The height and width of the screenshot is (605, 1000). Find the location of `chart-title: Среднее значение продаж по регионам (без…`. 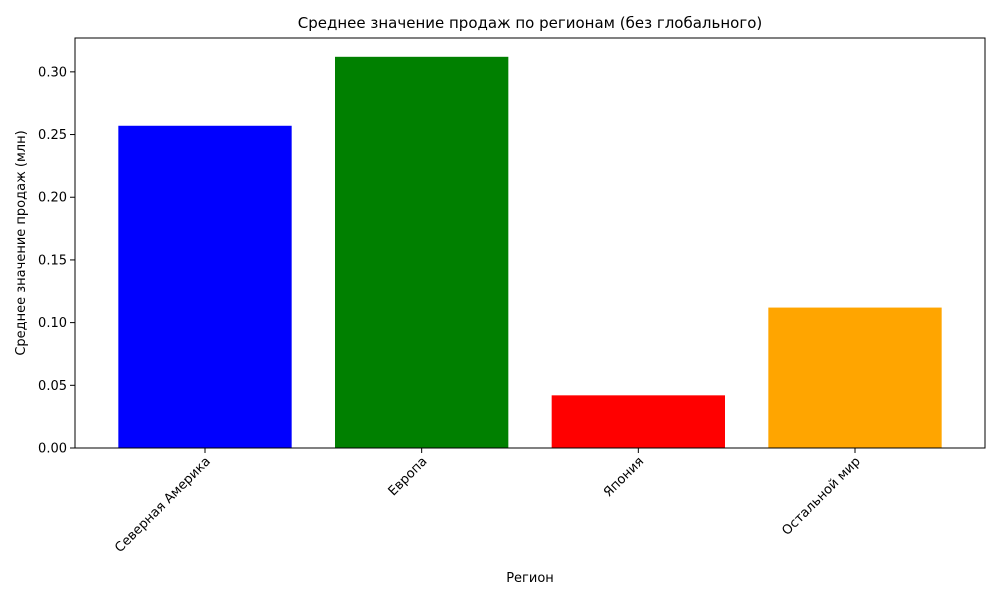

chart-title: Среднее значение продаж по регионам (без… is located at coordinates (530, 23).